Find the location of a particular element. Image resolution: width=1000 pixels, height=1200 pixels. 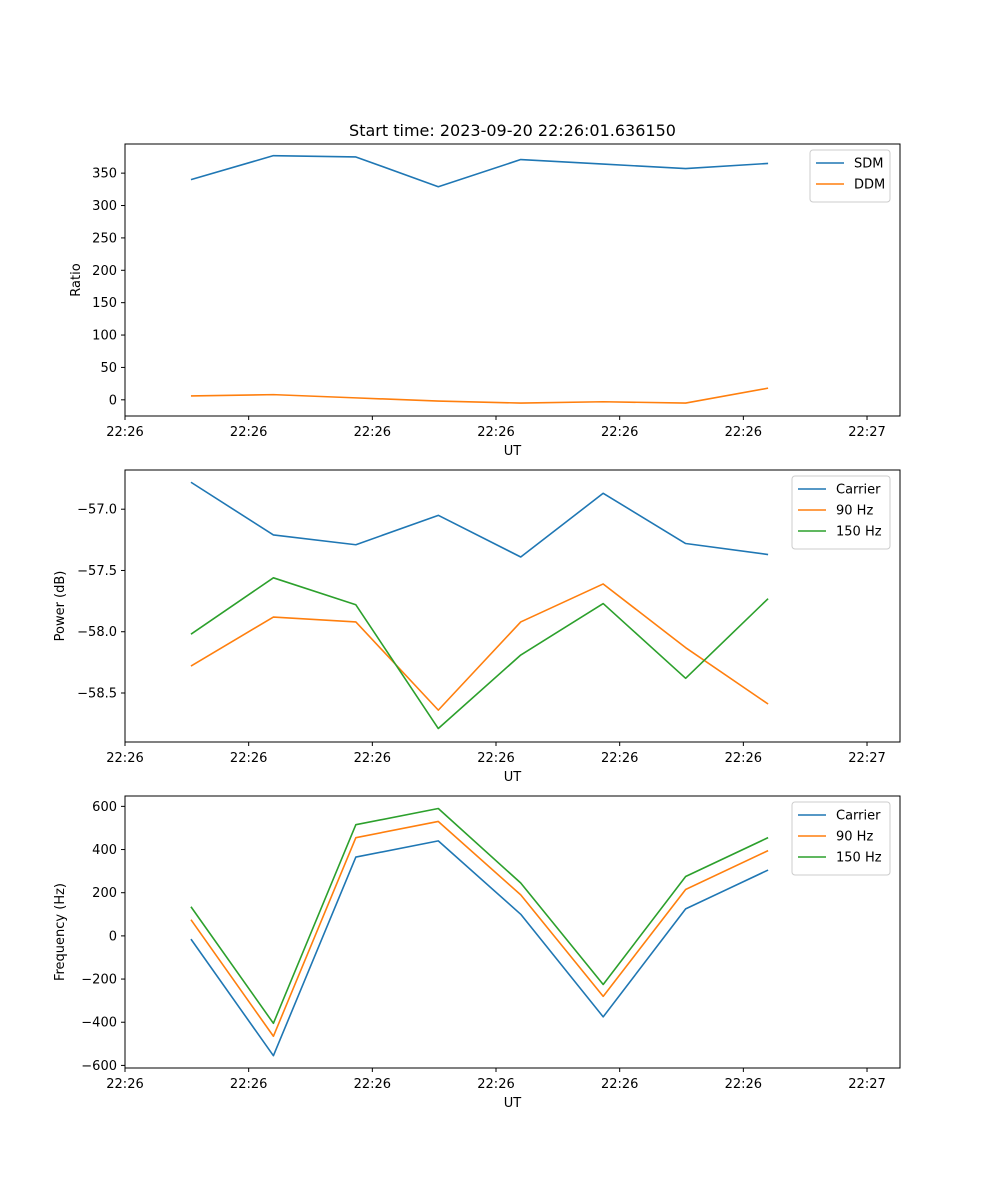

y-axis-label: Ratio is located at coordinates (76, 279).